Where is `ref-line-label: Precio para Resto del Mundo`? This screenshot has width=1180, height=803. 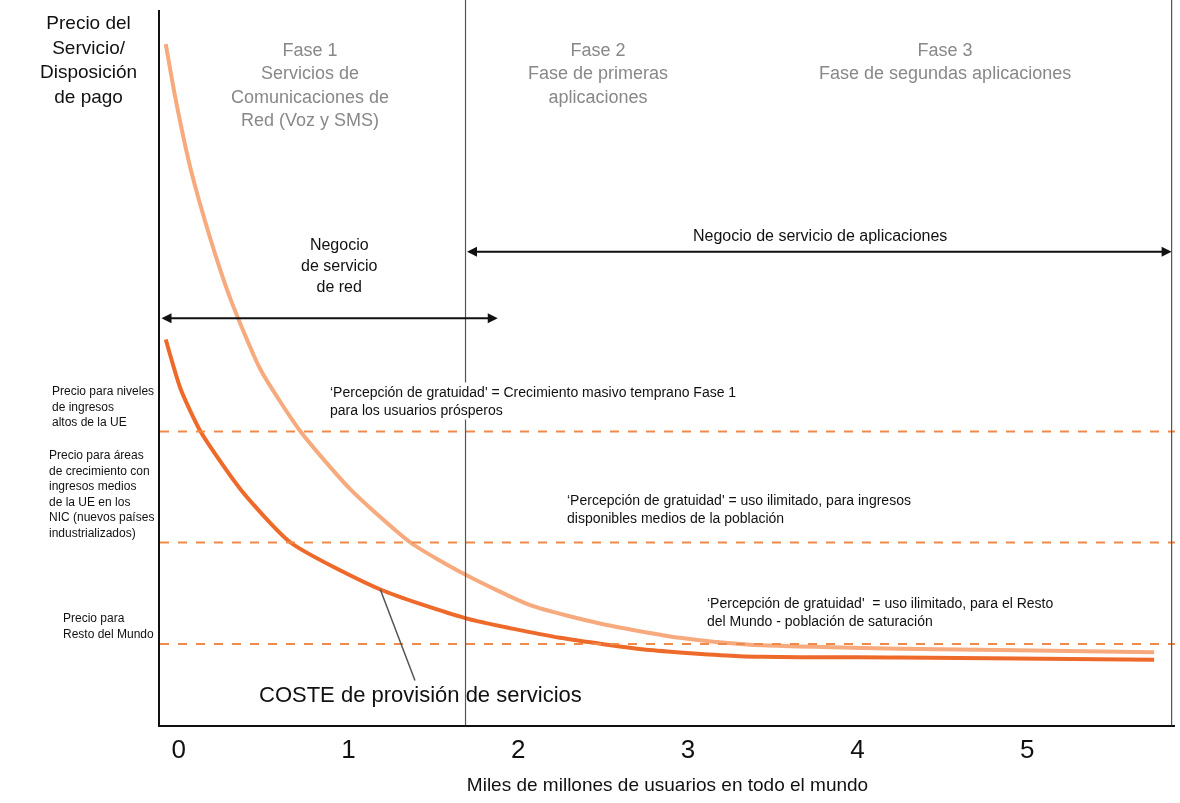
ref-line-label: Precio para Resto del Mundo is located at coordinates (109, 626).